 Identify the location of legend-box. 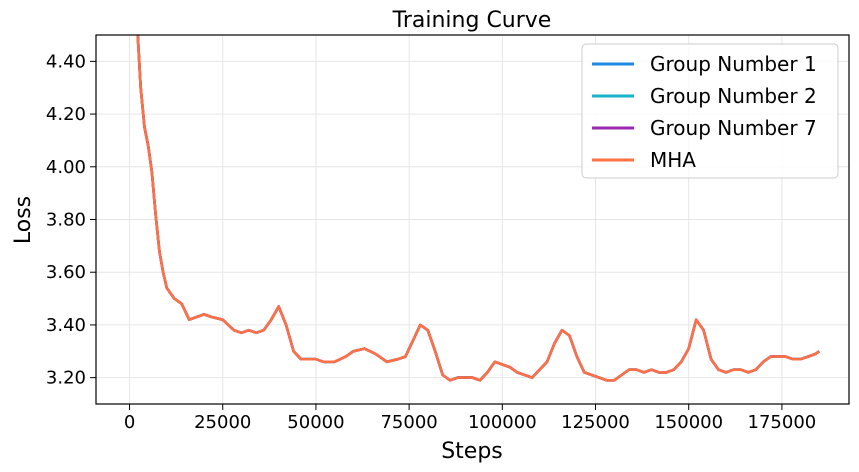
(710, 111).